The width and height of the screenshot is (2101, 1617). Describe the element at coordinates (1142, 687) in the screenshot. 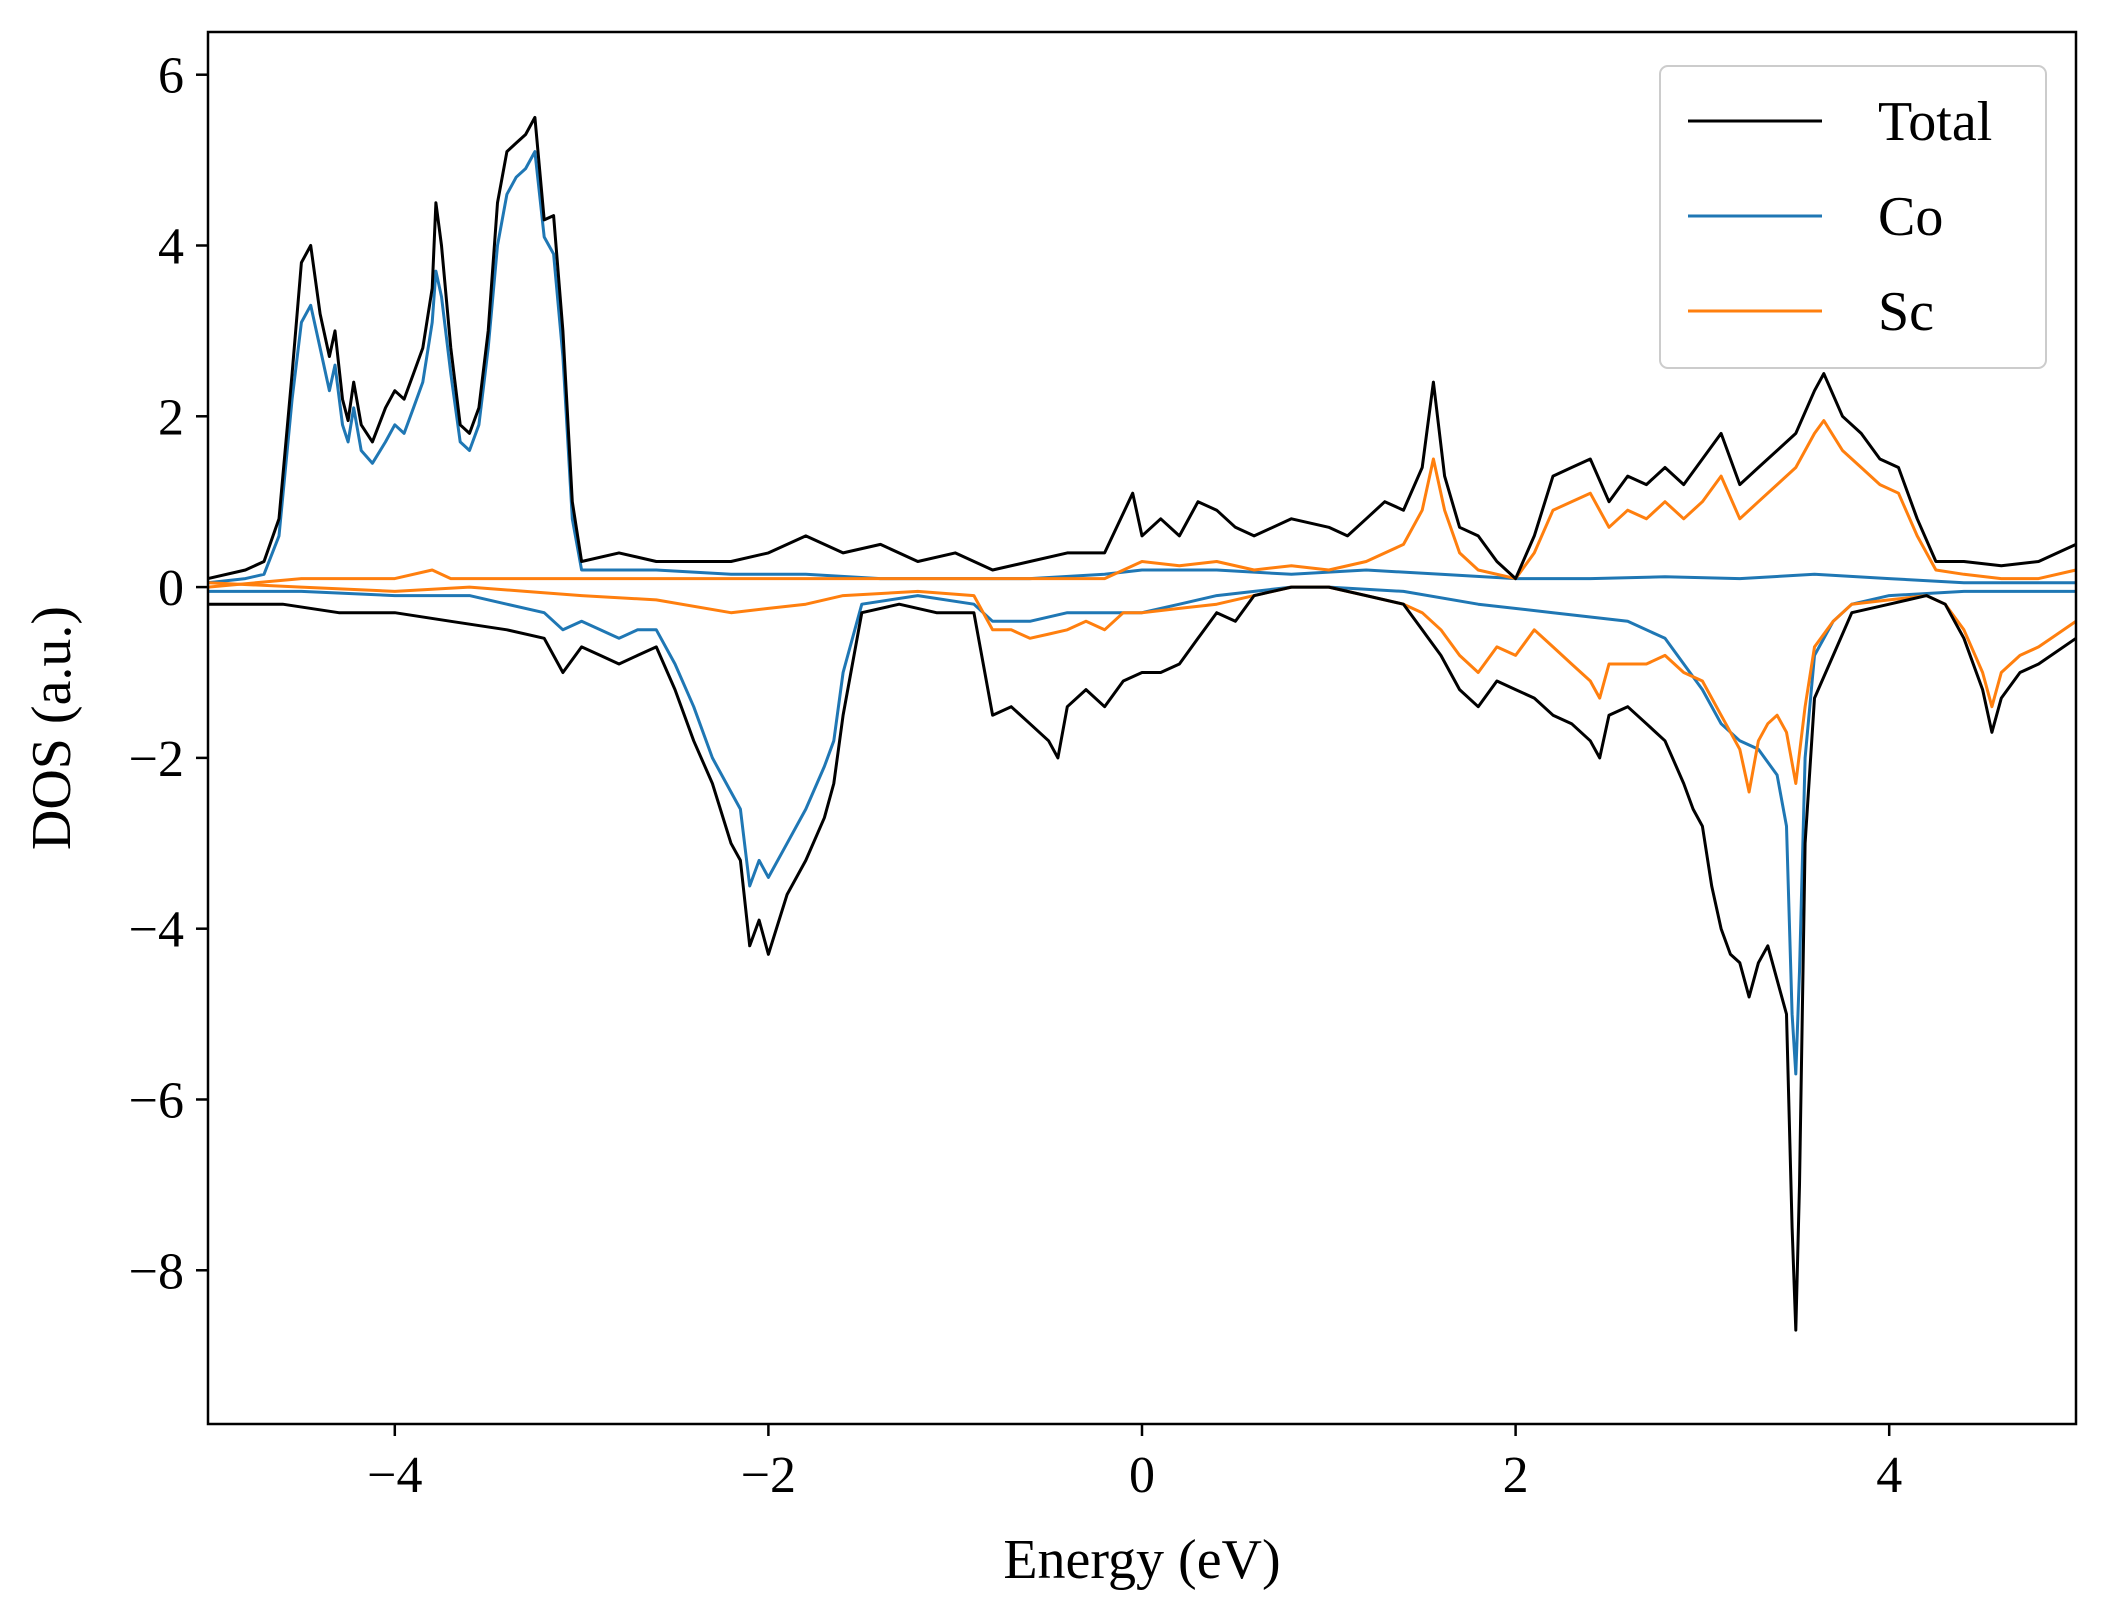

I see `series-line-sc-spin-down` at that location.